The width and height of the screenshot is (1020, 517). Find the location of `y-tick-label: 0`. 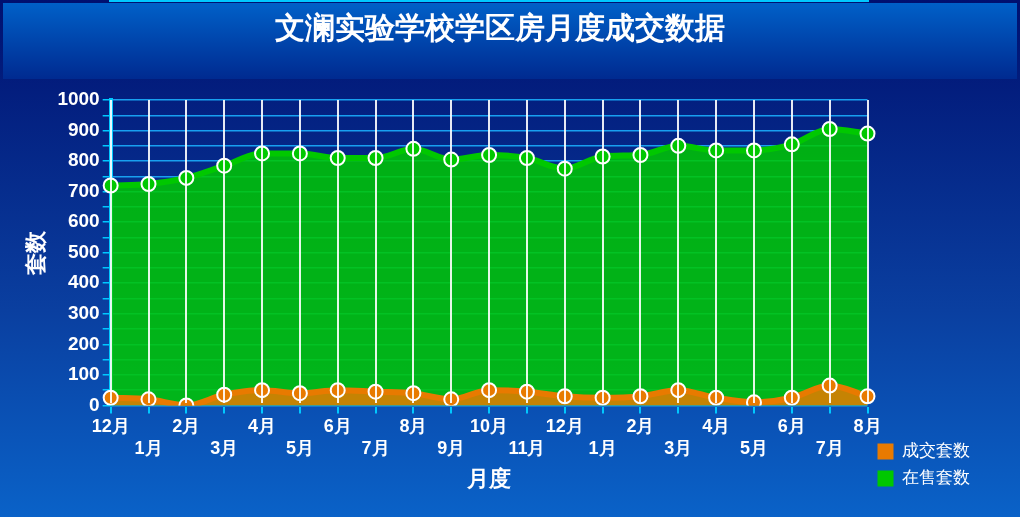

y-tick-label: 0 is located at coordinates (94, 404).